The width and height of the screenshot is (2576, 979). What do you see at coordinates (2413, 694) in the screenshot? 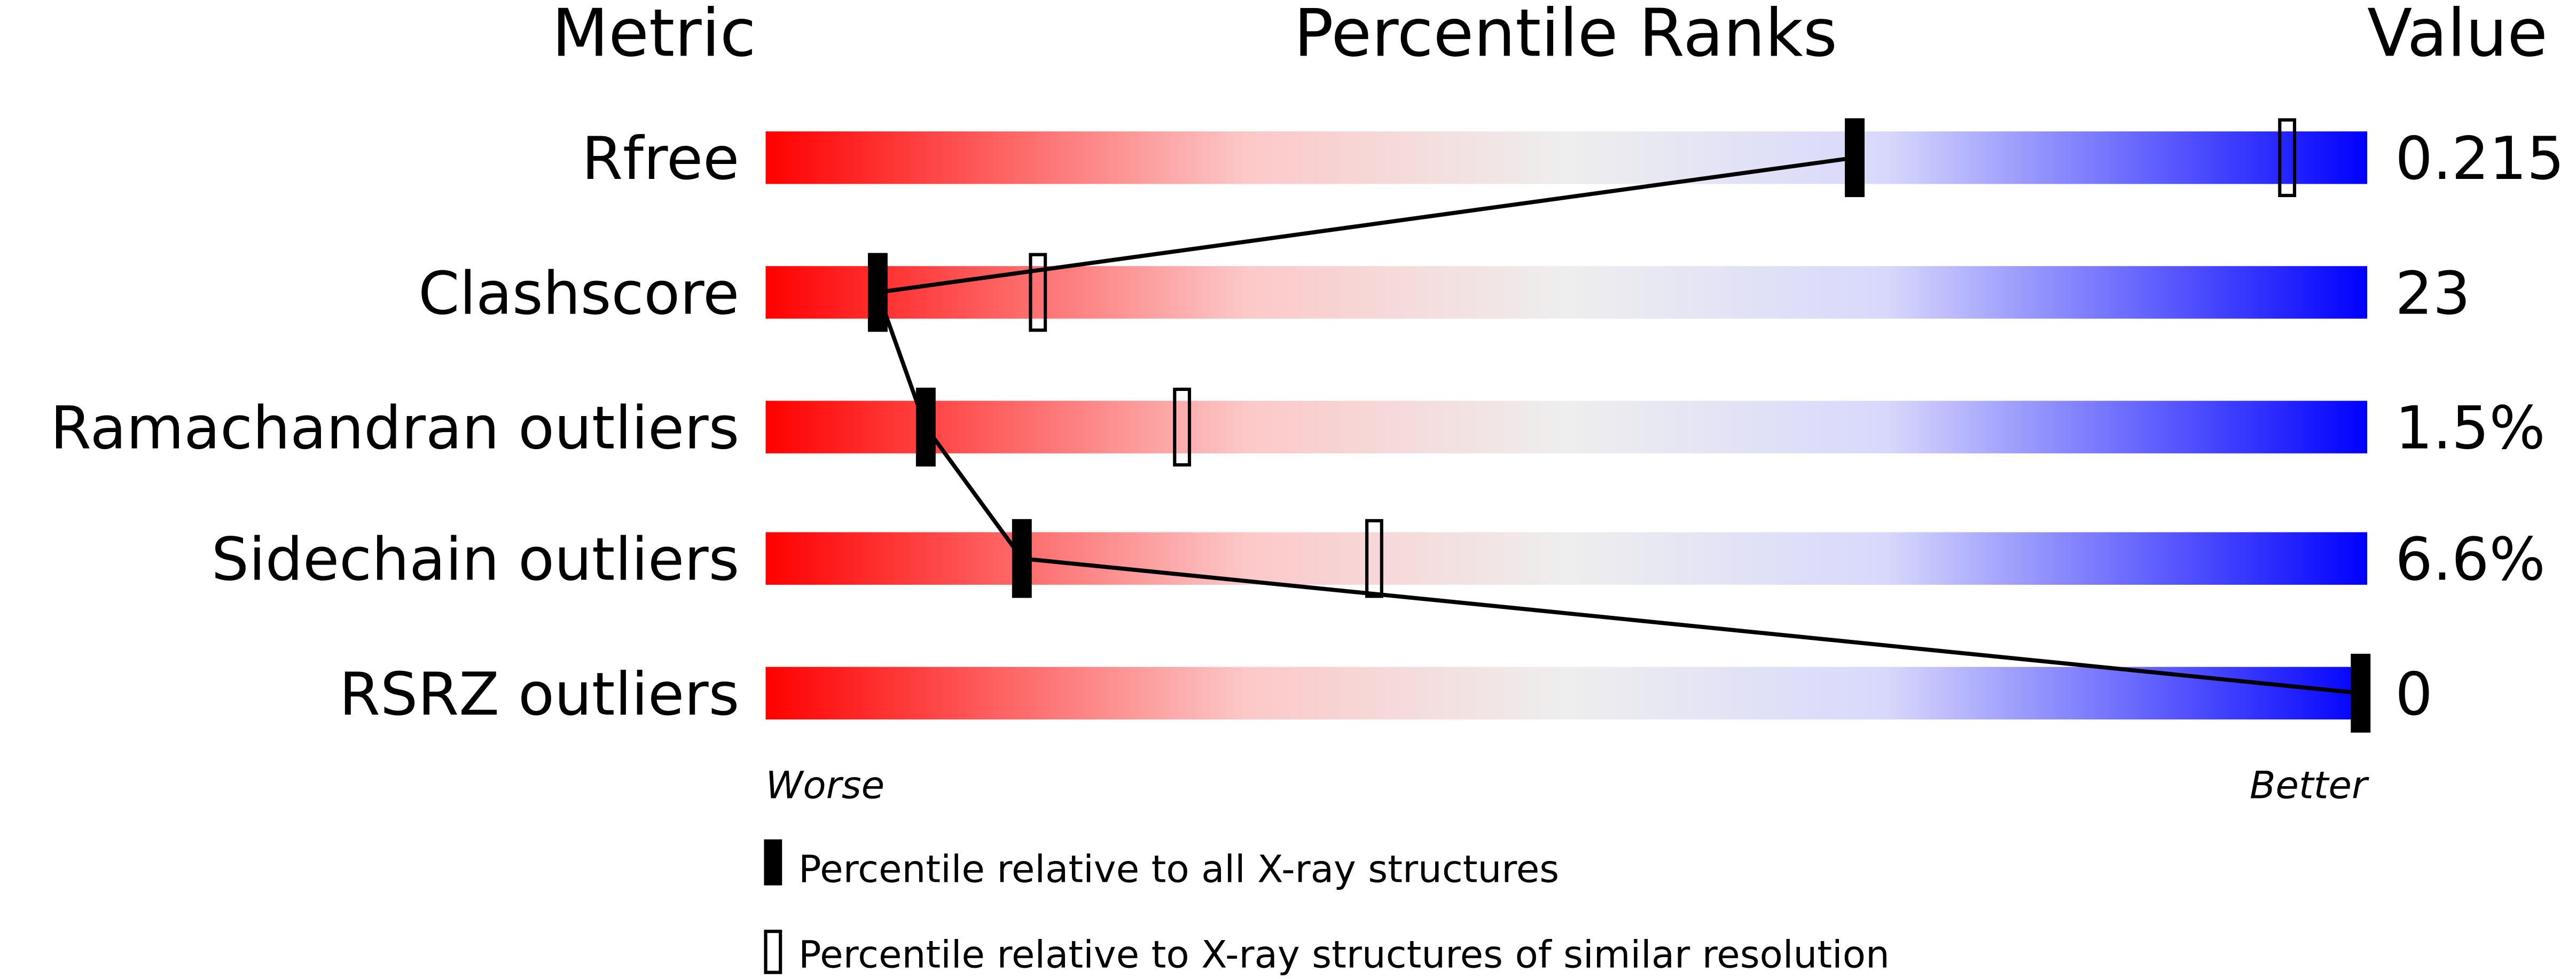
I see `metric-value: 0` at bounding box center [2413, 694].